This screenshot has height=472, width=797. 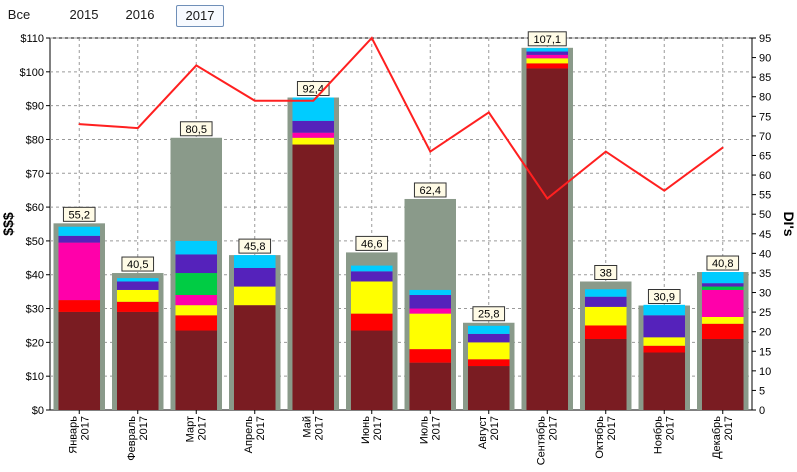 I want to click on x-tick-label-month: Декабрь, so click(x=717, y=437).